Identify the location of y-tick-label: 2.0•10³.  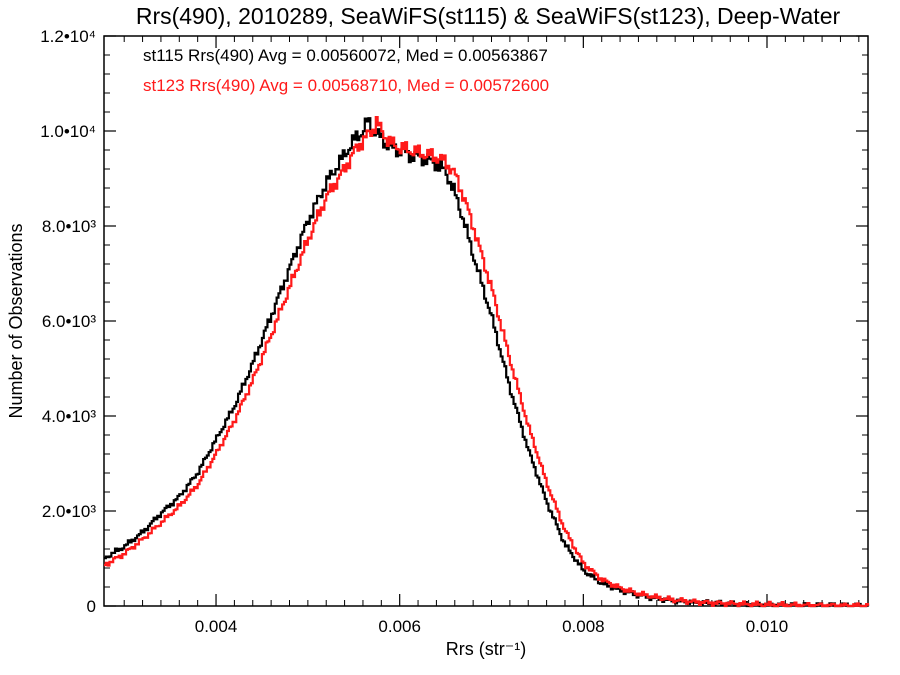
(69, 511).